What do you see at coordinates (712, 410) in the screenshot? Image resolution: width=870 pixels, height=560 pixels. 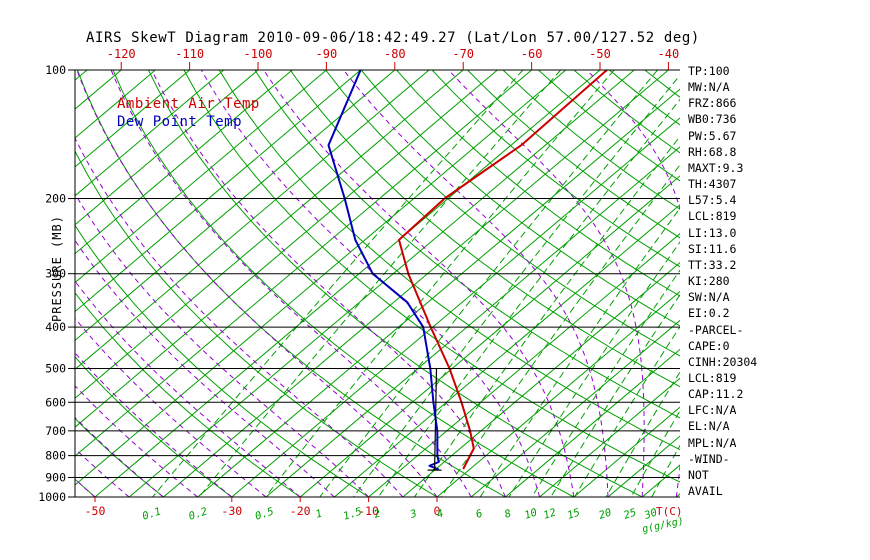 I see `stats-line: LFC:N/A` at bounding box center [712, 410].